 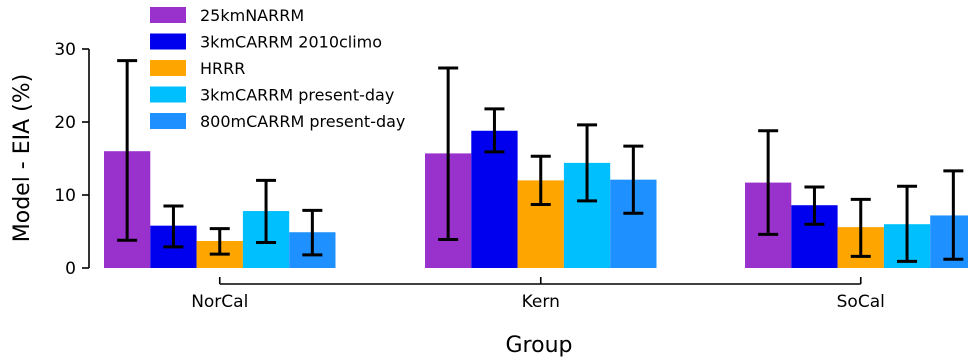 What do you see at coordinates (65, 50) in the screenshot?
I see `y-tick-label: 30` at bounding box center [65, 50].